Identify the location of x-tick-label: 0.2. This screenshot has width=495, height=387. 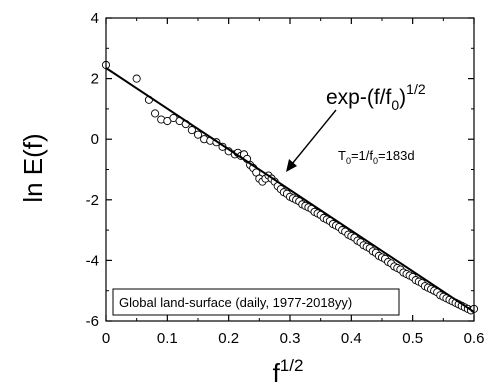
(228, 338).